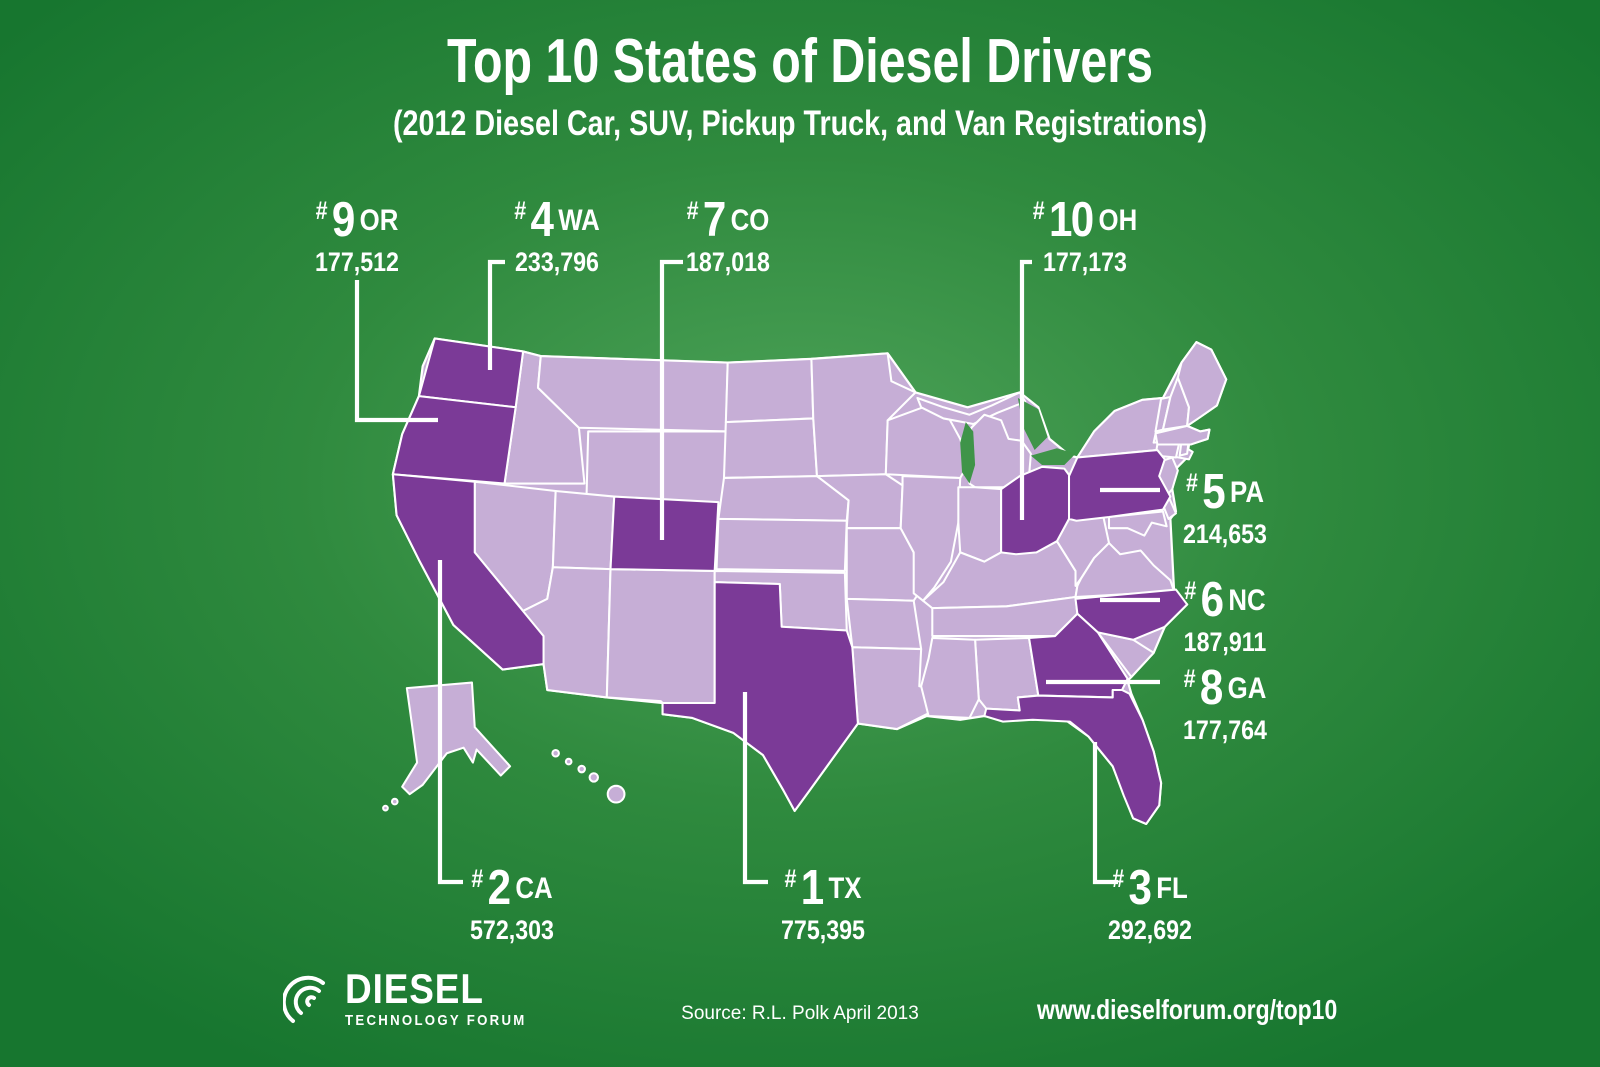 The height and width of the screenshot is (1067, 1600). Describe the element at coordinates (1225, 600) in the screenshot. I see `callout-nc-rank-row: #6 NC` at that location.